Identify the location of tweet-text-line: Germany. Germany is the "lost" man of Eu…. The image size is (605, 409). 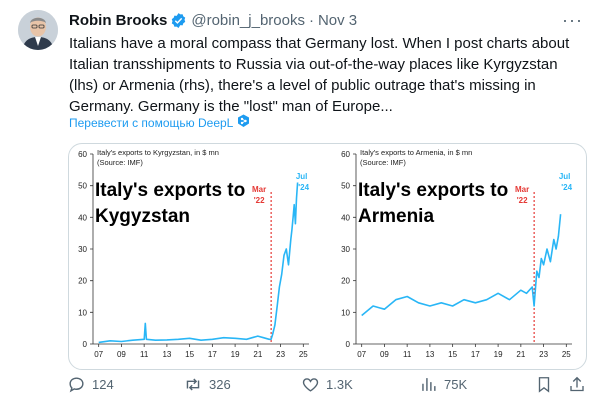
(231, 106).